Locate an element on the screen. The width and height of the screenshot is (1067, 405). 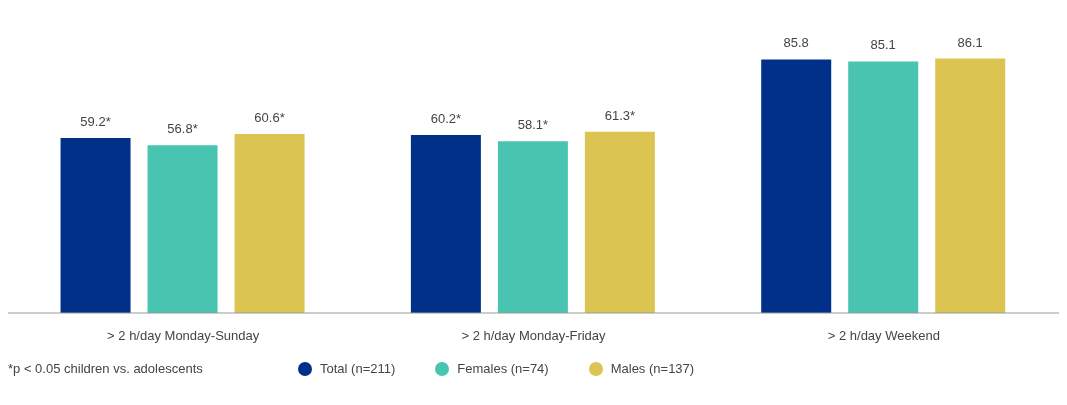
data-label: 60.2* is located at coordinates (446, 119).